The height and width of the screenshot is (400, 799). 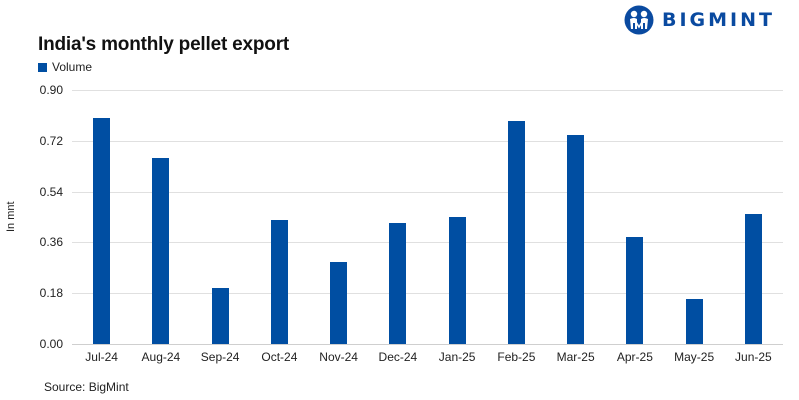 What do you see at coordinates (51, 344) in the screenshot?
I see `y-tick-label: 0.00` at bounding box center [51, 344].